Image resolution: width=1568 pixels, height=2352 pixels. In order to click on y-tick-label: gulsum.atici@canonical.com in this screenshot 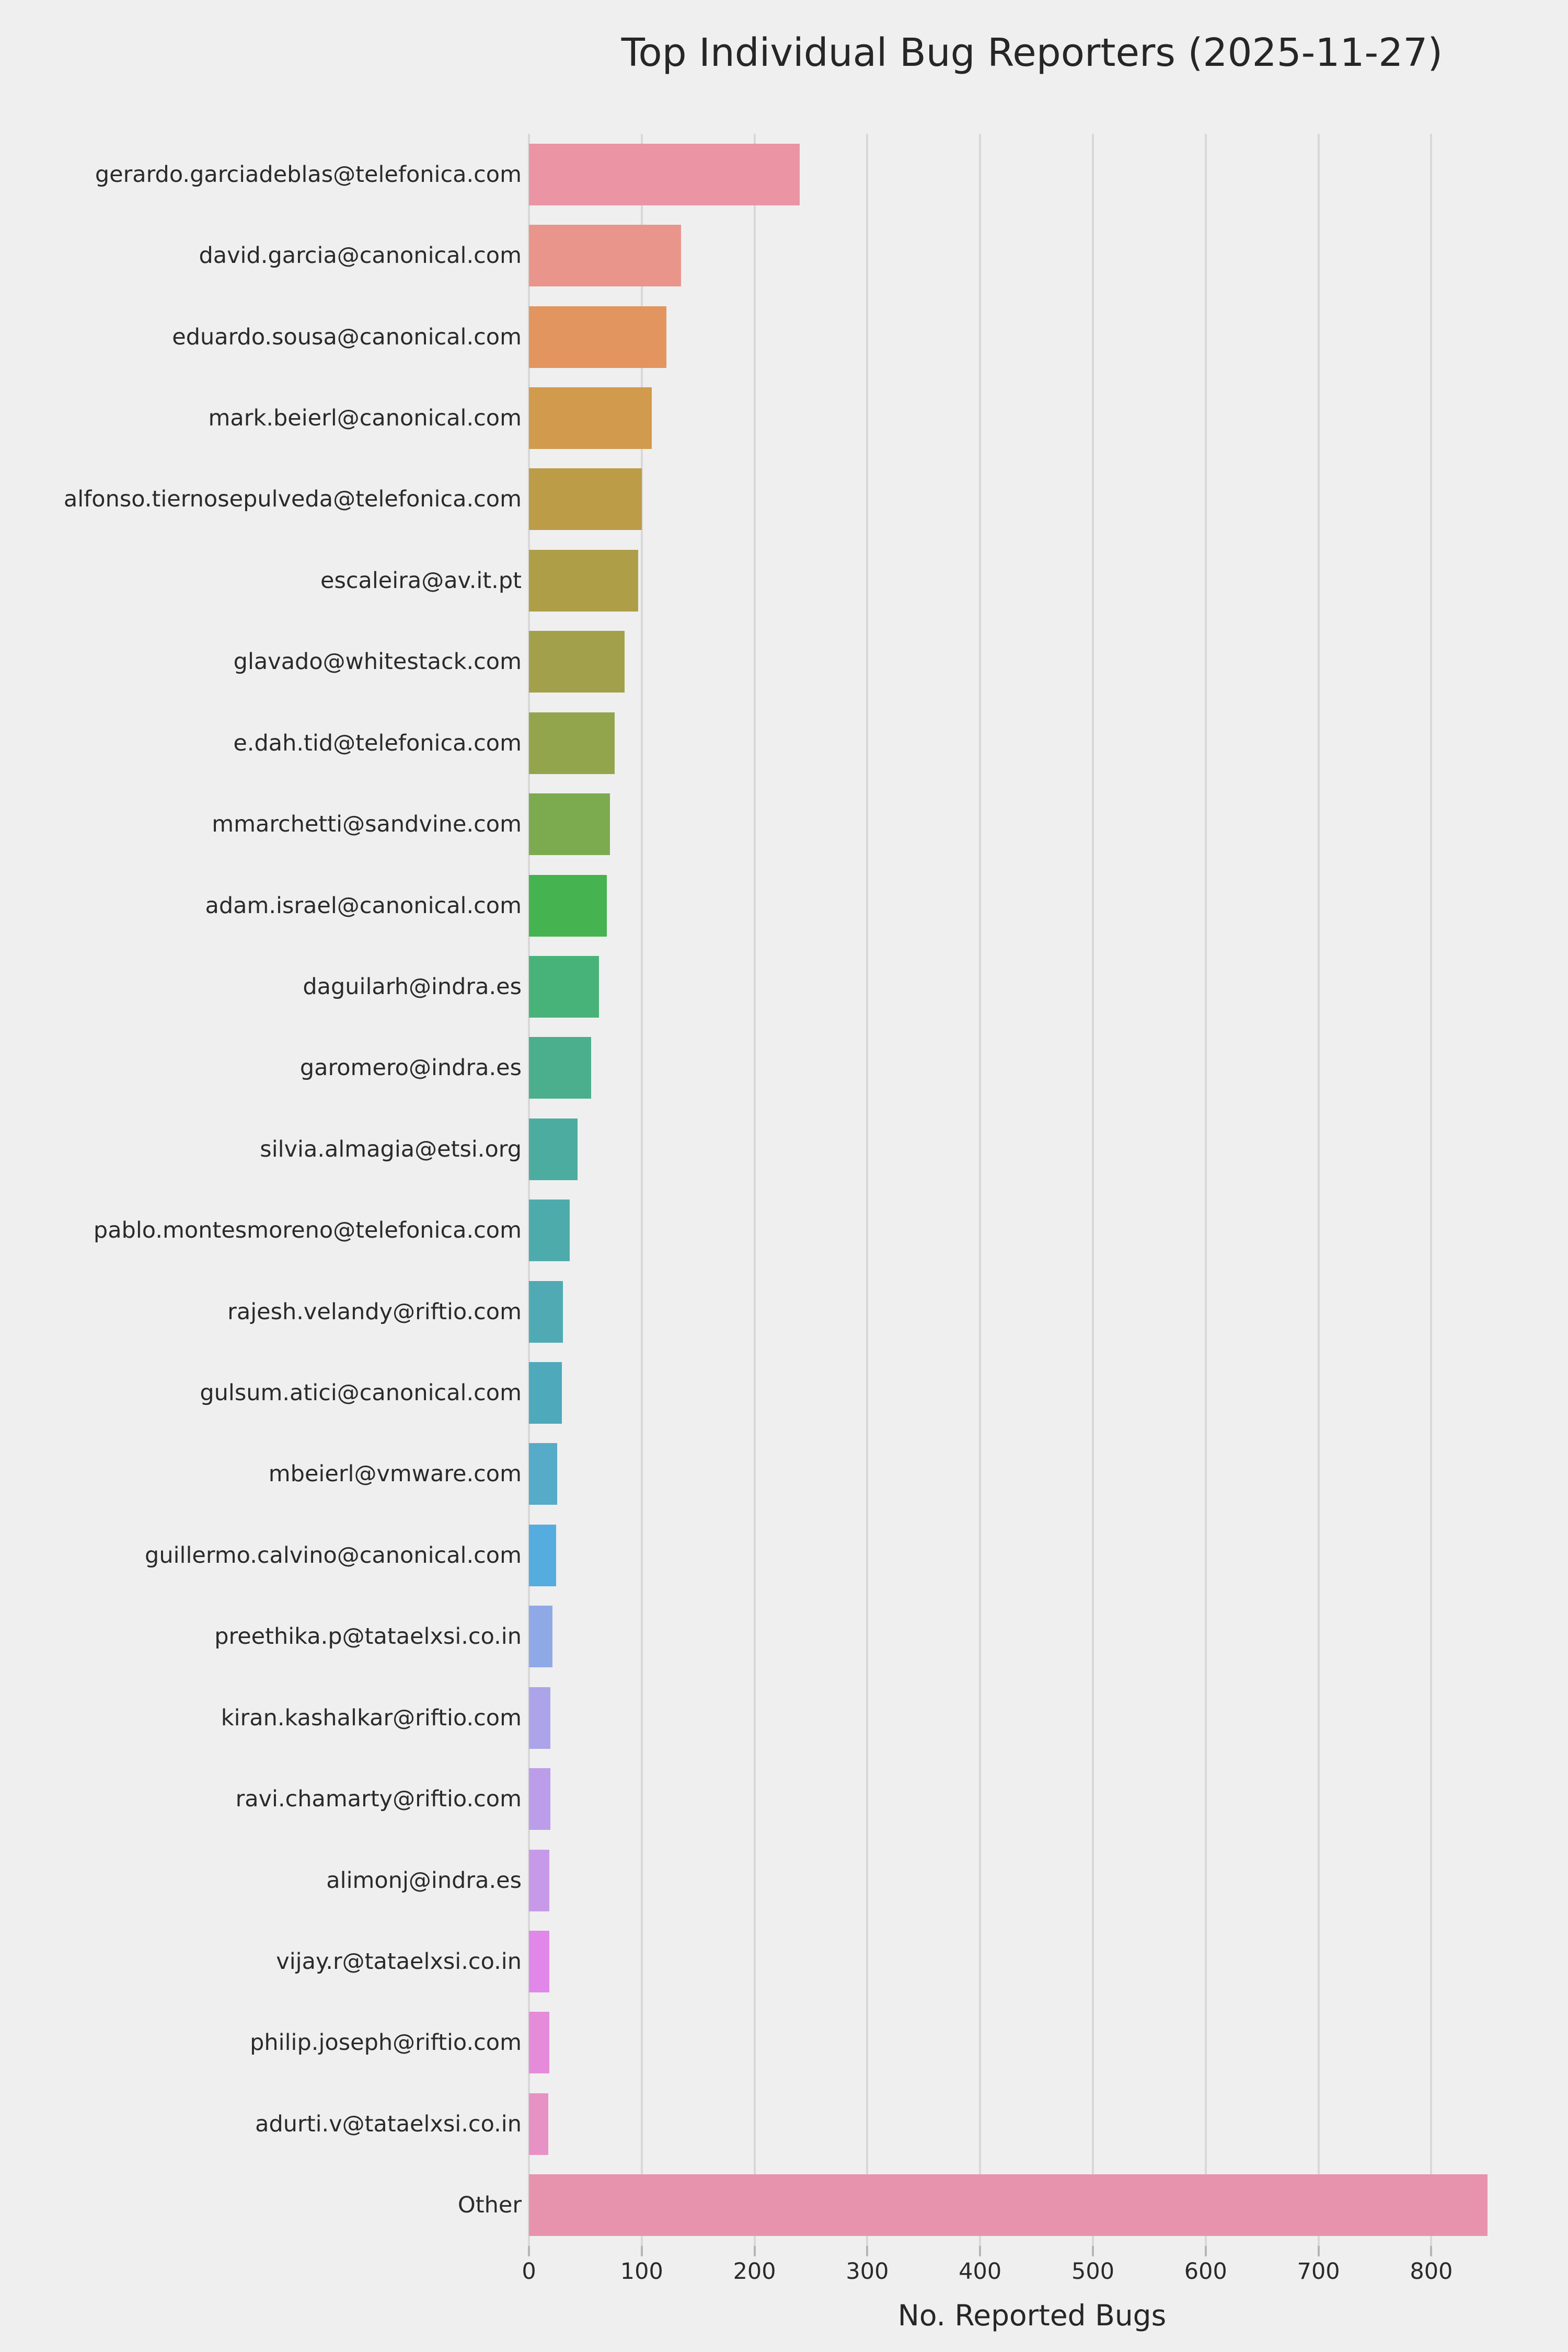, I will do `click(361, 1393)`.